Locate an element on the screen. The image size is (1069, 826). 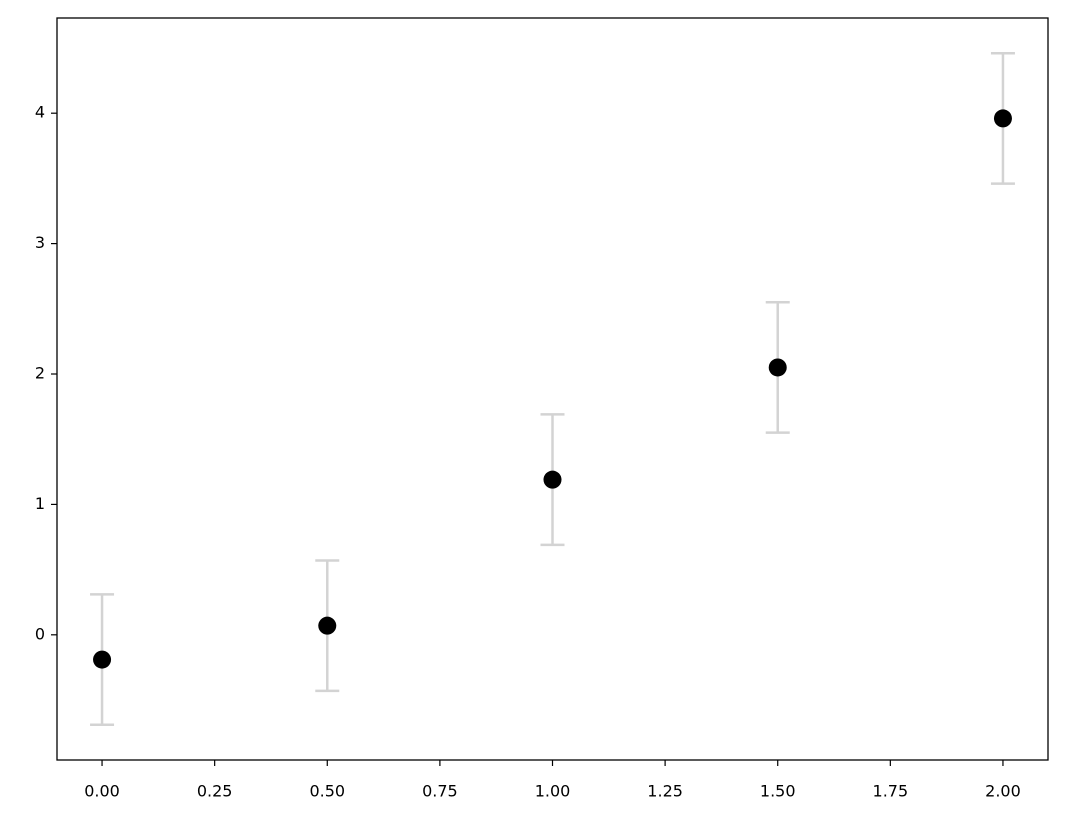
x-tick-label: 0.25 is located at coordinates (215, 791).